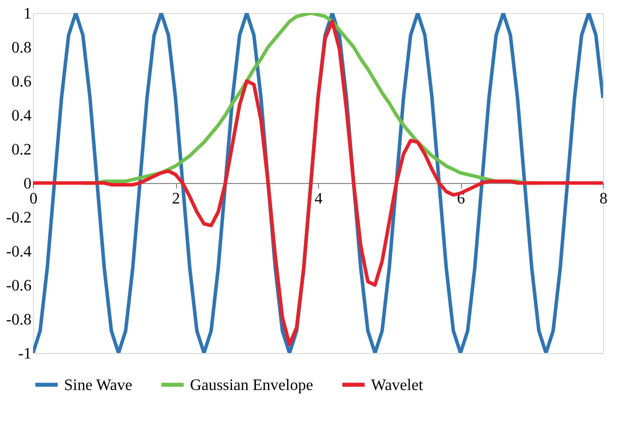 The image size is (644, 421). What do you see at coordinates (604, 199) in the screenshot?
I see `x-tick-label: 8` at bounding box center [604, 199].